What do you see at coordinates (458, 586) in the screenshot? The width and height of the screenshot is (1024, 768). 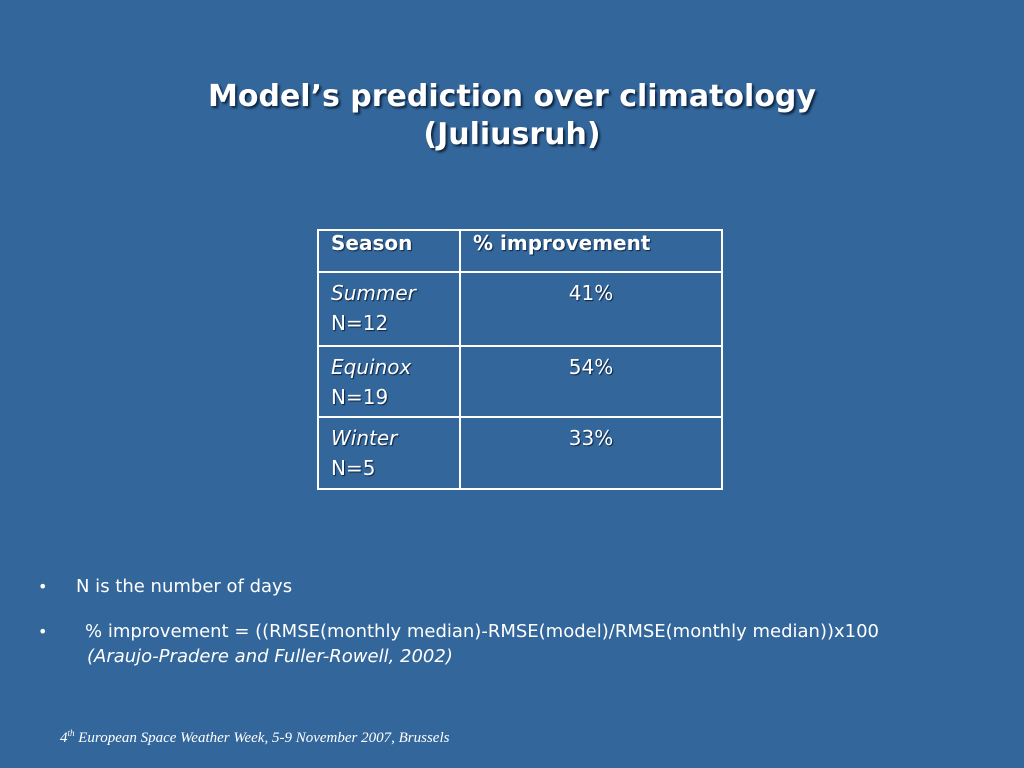 I see `list-item: • N is the number of days` at bounding box center [458, 586].